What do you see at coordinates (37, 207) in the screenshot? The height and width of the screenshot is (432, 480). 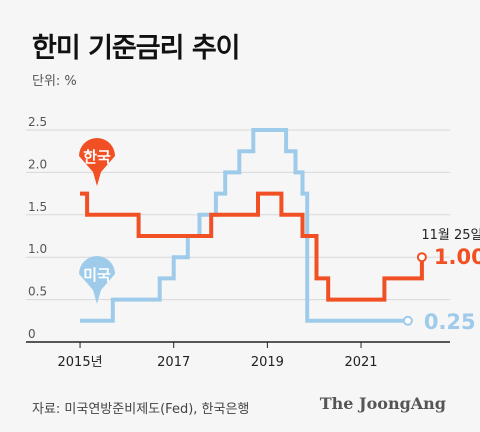 I see `y-tick-label: 1.5` at bounding box center [37, 207].